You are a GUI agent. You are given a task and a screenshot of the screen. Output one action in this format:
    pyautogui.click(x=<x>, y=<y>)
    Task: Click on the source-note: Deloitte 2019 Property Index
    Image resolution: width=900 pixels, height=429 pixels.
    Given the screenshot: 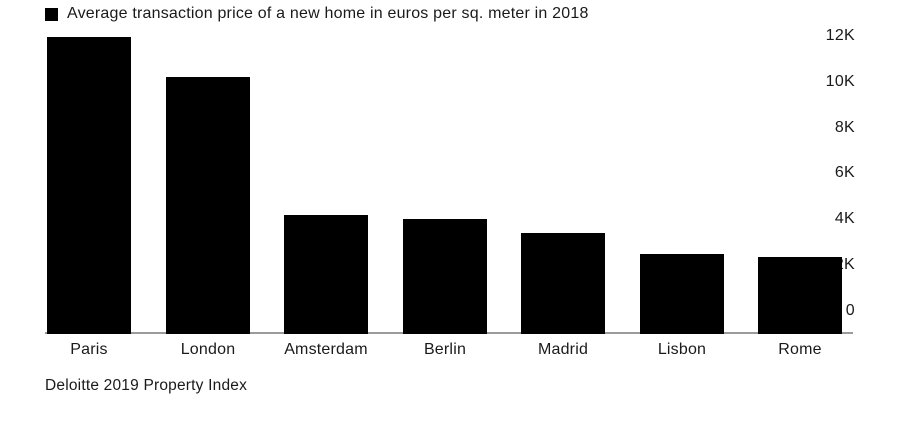 What is the action you would take?
    pyautogui.click(x=146, y=385)
    